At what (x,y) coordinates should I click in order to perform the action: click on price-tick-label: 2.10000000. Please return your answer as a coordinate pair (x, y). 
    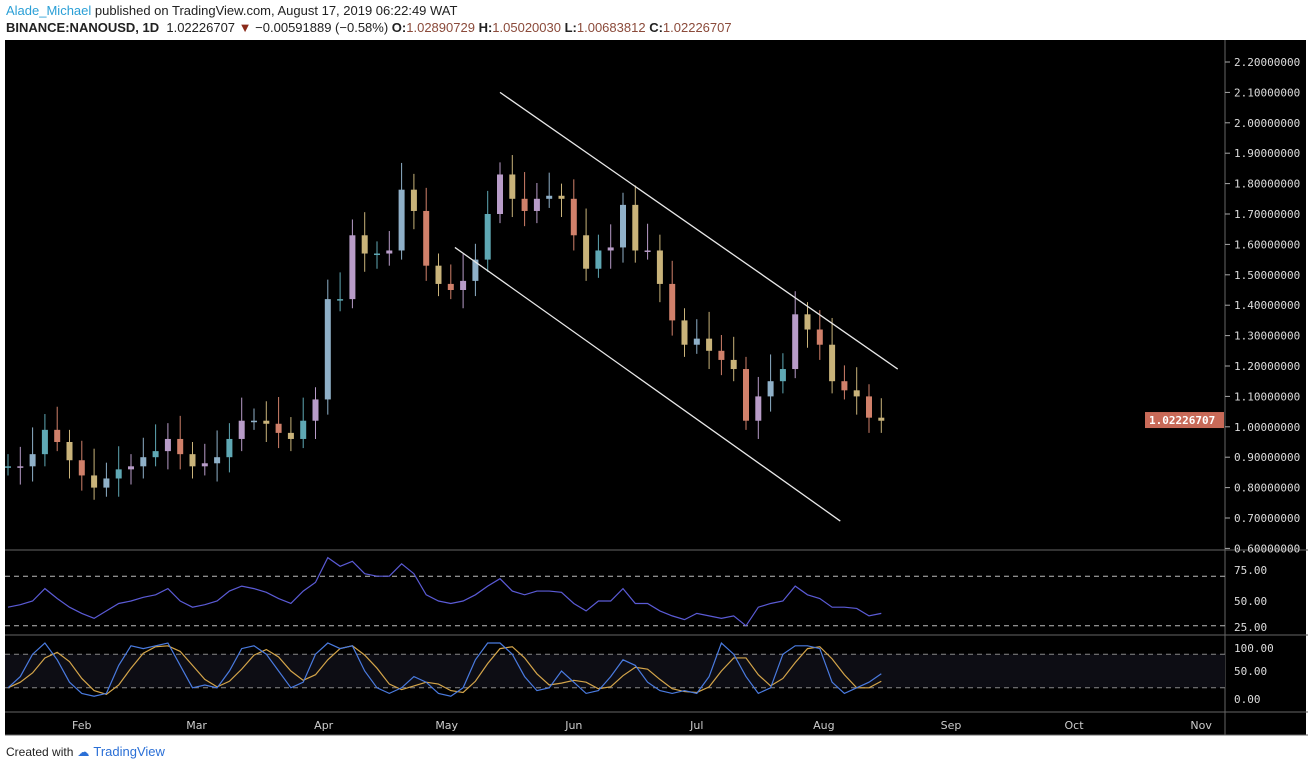
    Looking at the image, I should click on (1267, 92).